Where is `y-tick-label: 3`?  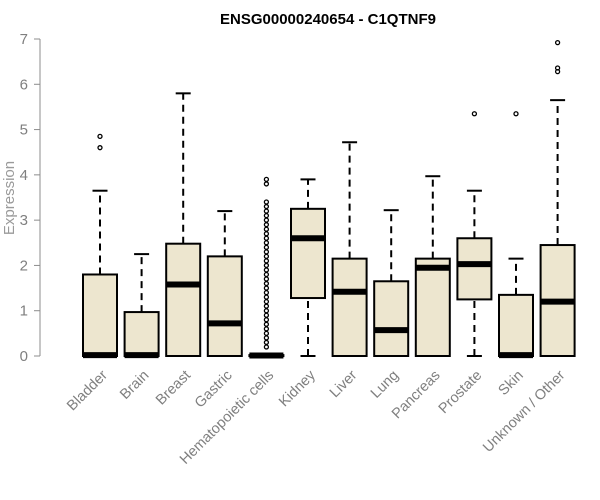 y-tick-label: 3 is located at coordinates (24, 220).